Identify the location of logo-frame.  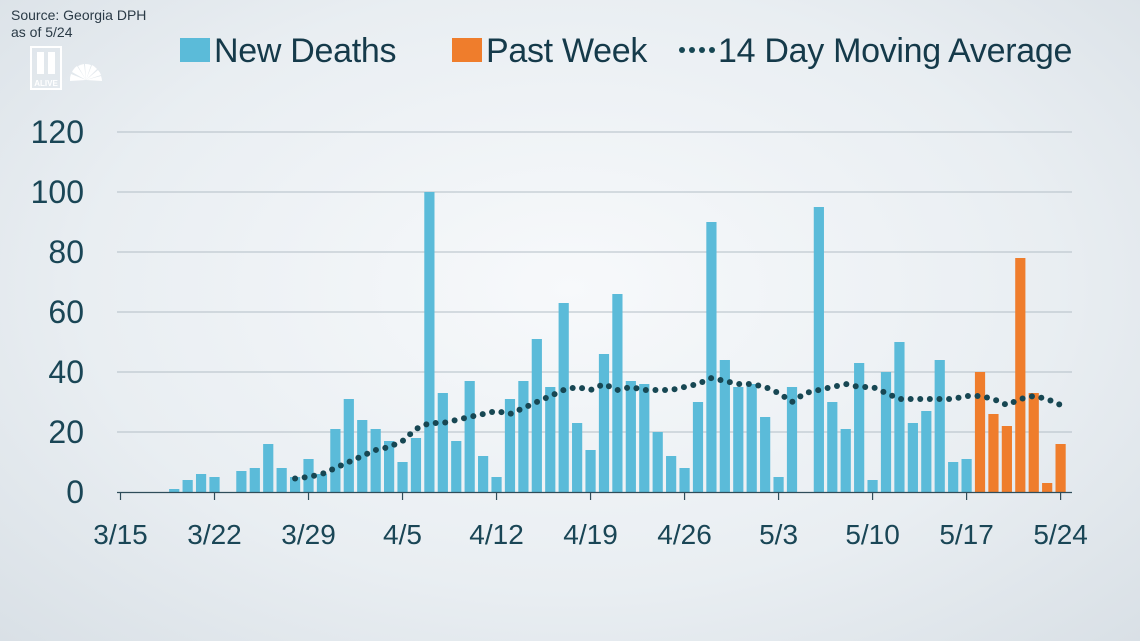
(46, 68).